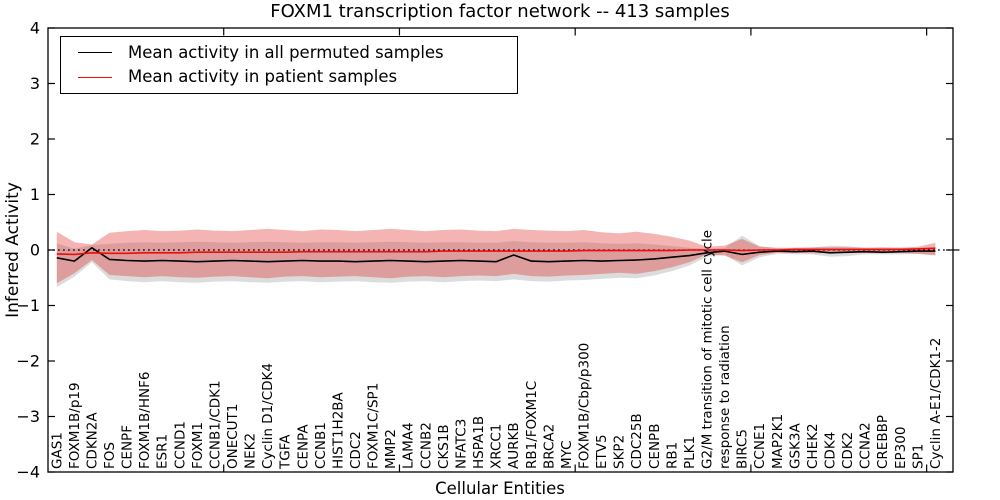 The image size is (1000, 500). I want to click on x-category-label: CCNE1, so click(760, 446).